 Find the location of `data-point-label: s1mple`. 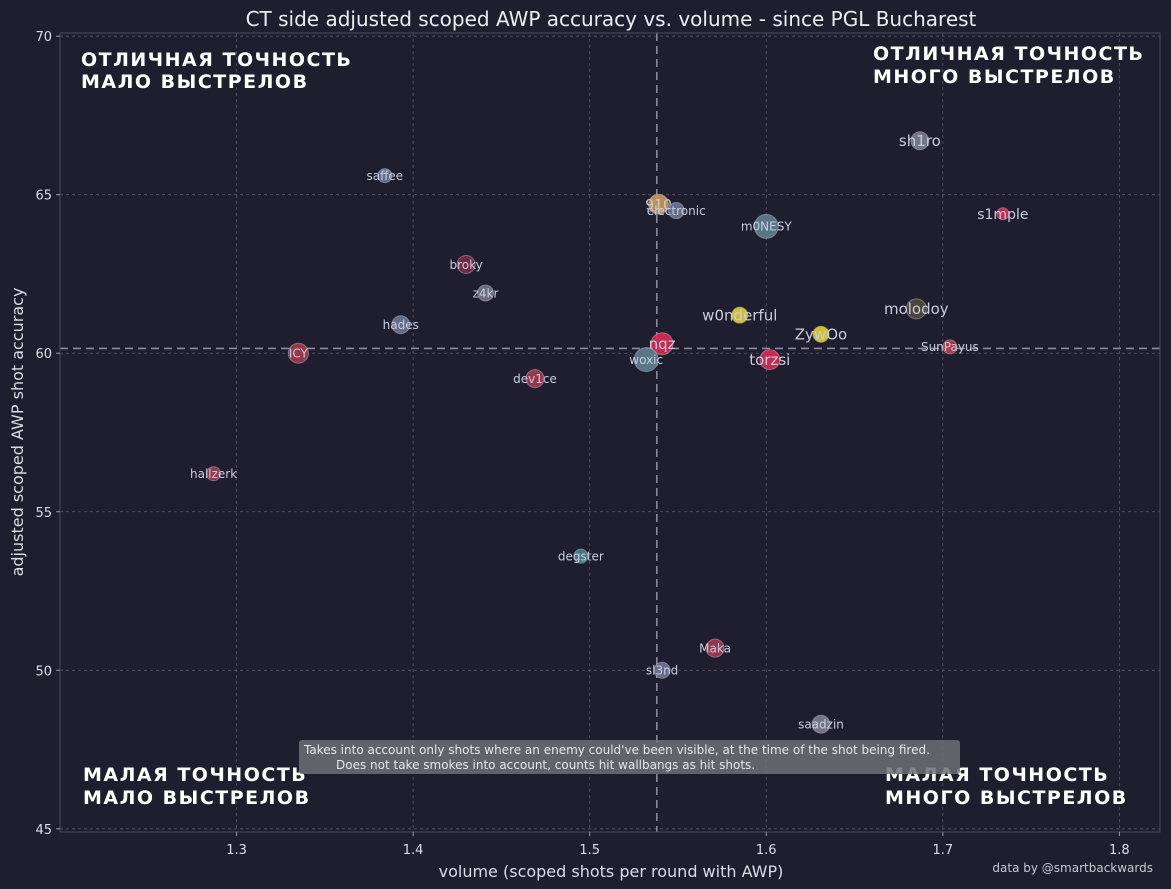

data-point-label: s1mple is located at coordinates (1002, 215).